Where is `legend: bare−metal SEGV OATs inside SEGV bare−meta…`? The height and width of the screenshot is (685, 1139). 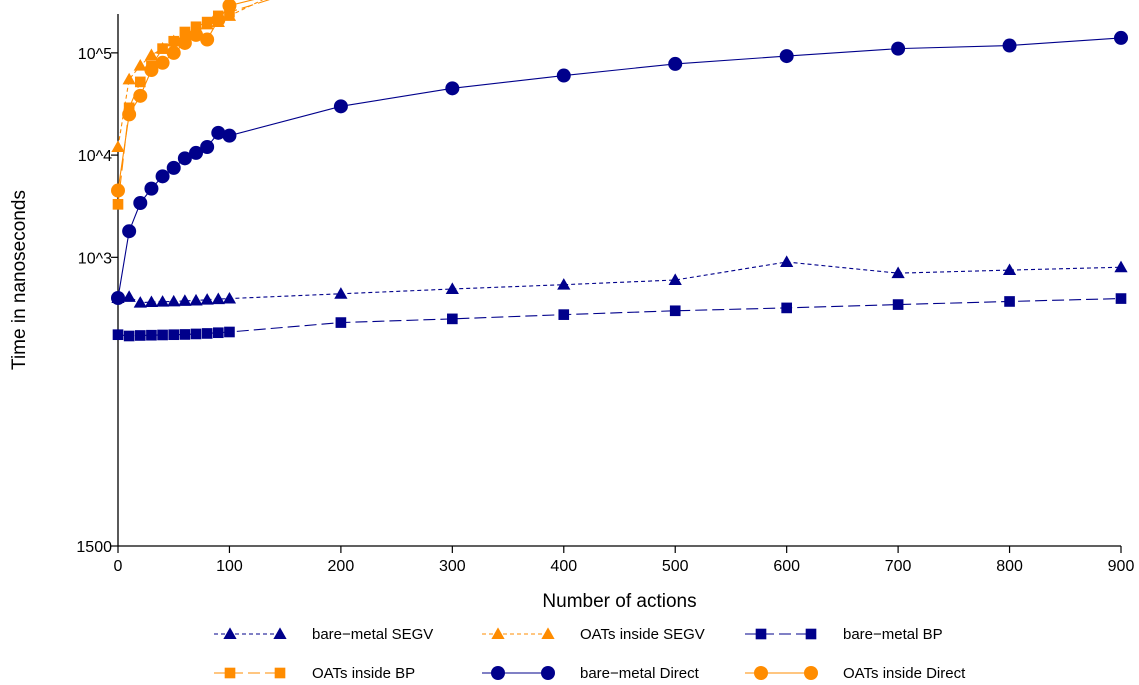
legend: bare−metal SEGV OATs inside SEGV bare−meta… is located at coordinates (590, 654).